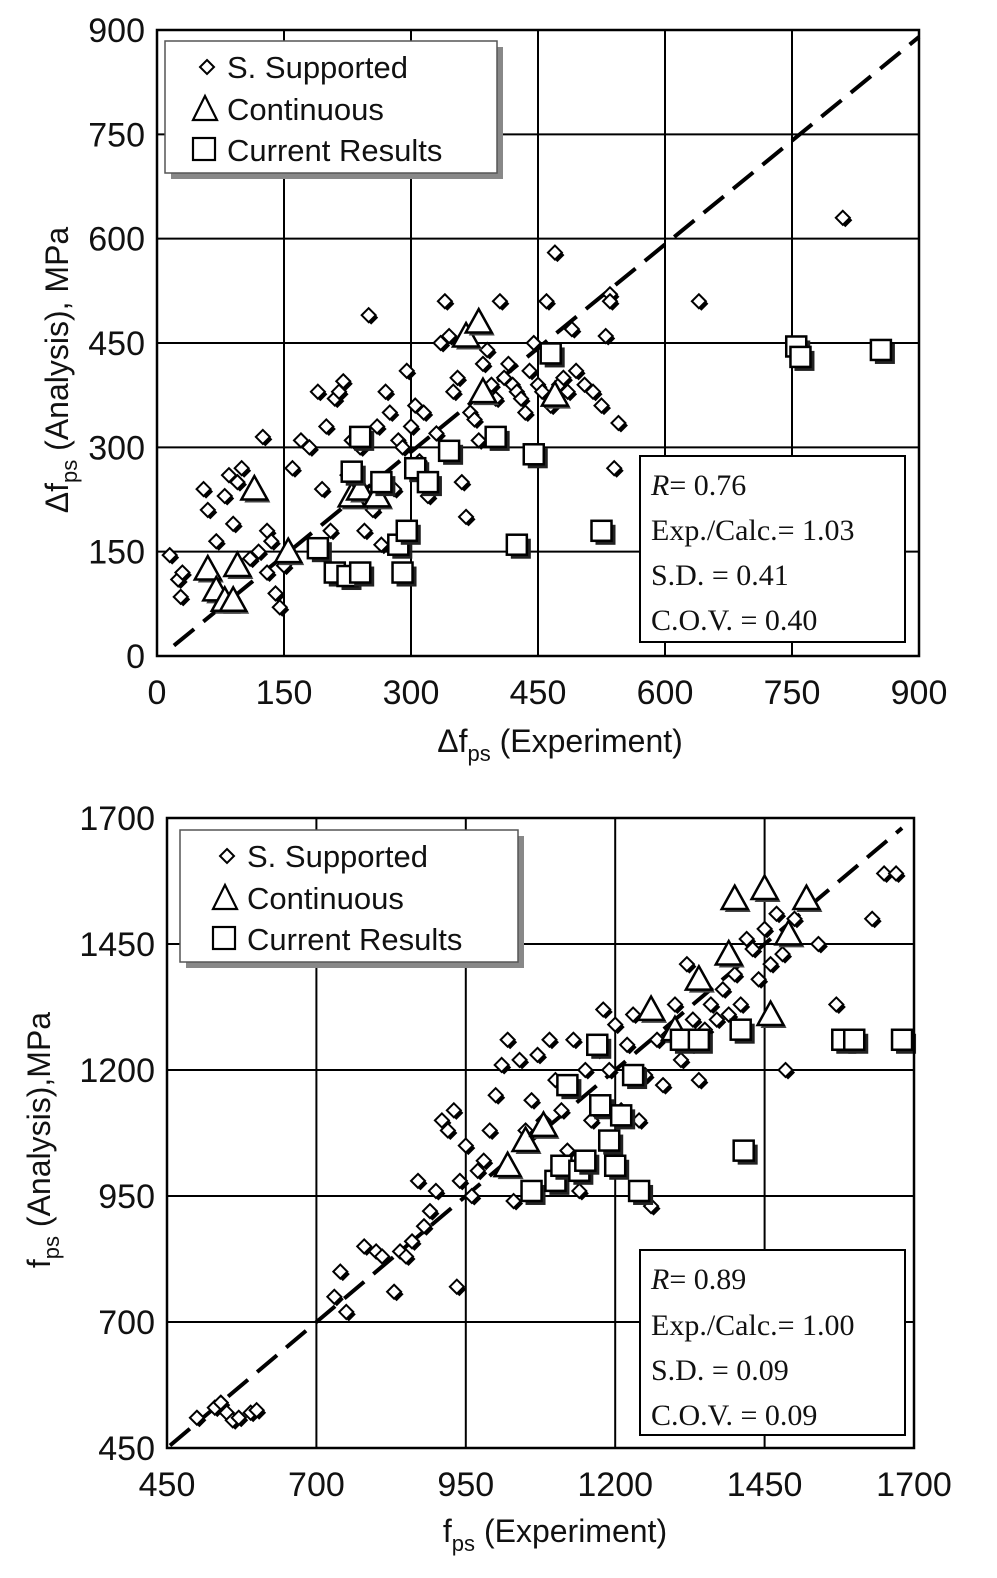 This screenshot has height=1578, width=997. I want to click on chart2-stat-exp-calc: Exp./Calc.= 1.00, so click(753, 1325).